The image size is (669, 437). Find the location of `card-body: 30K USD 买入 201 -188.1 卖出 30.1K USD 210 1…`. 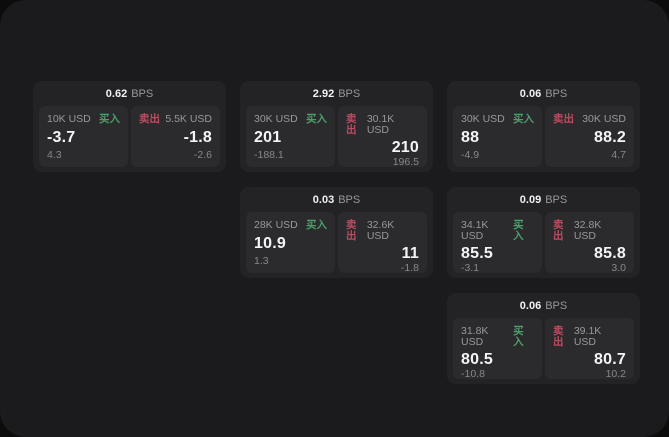

card-body: 30K USD 买入 201 -188.1 卖出 30.1K USD 210 1… is located at coordinates (336, 136).